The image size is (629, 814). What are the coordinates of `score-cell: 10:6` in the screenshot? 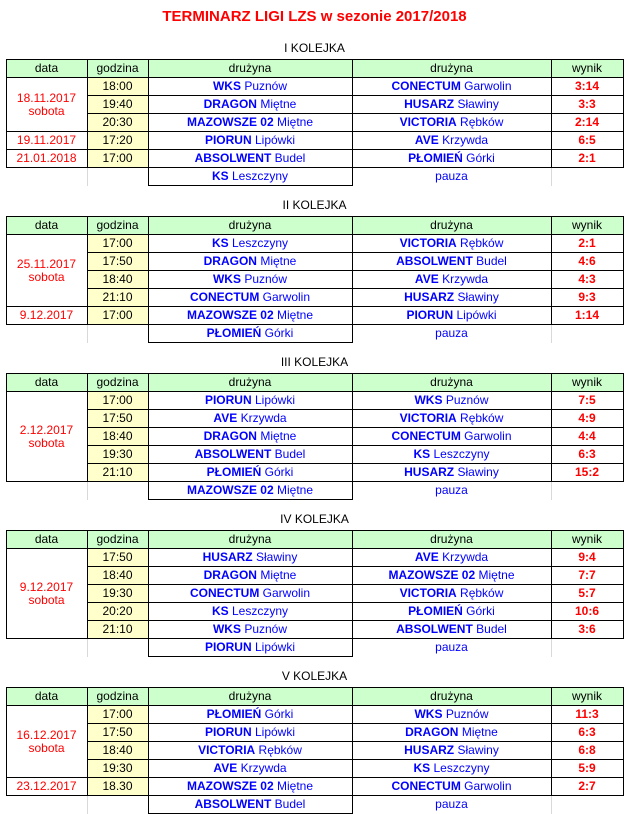 It's located at (587, 611).